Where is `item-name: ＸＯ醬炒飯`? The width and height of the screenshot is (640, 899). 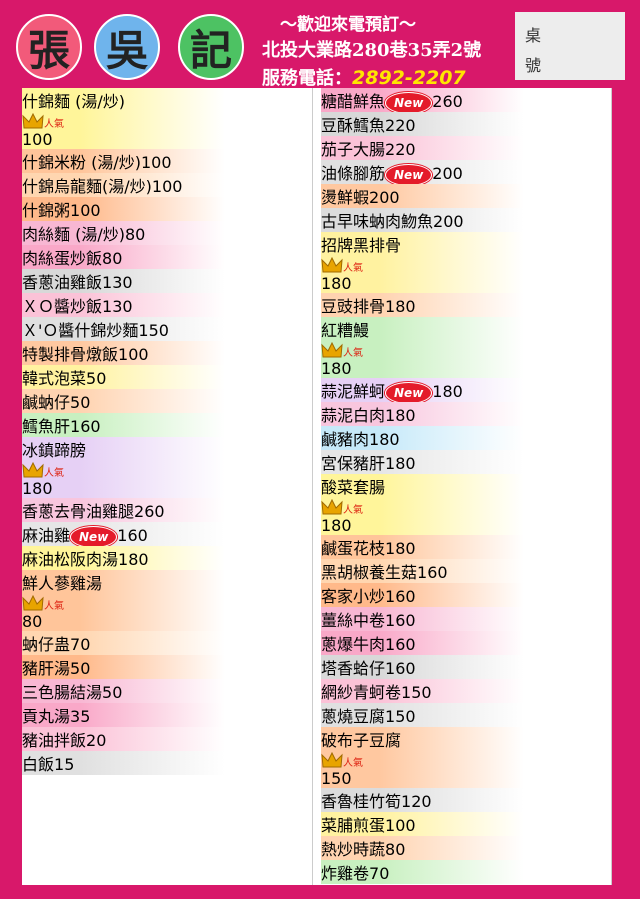 item-name: ＸＯ醬炒飯 is located at coordinates (62, 306).